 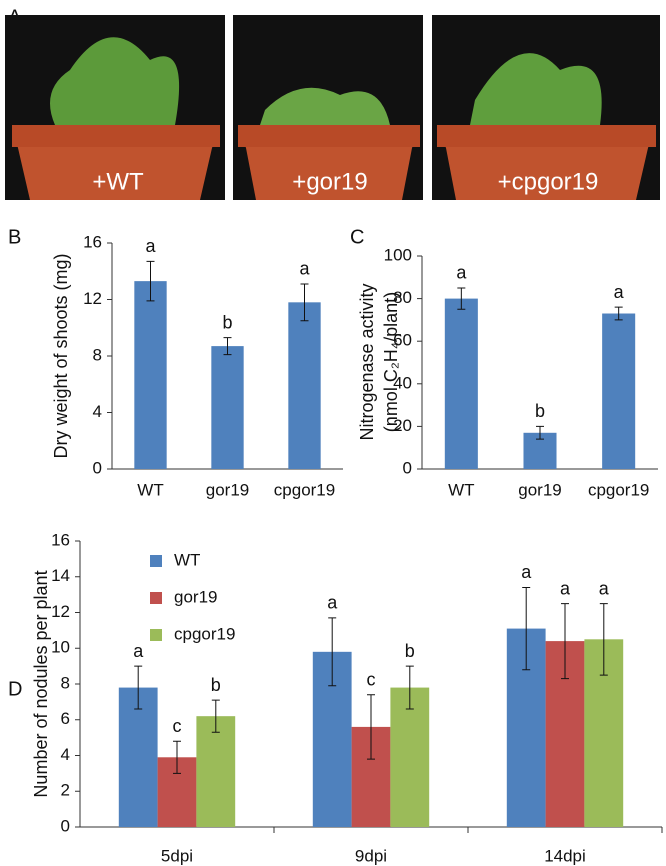 What do you see at coordinates (391, 362) in the screenshot?
I see `y-axis-title: (nmol C₂H₄/plant)` at bounding box center [391, 362].